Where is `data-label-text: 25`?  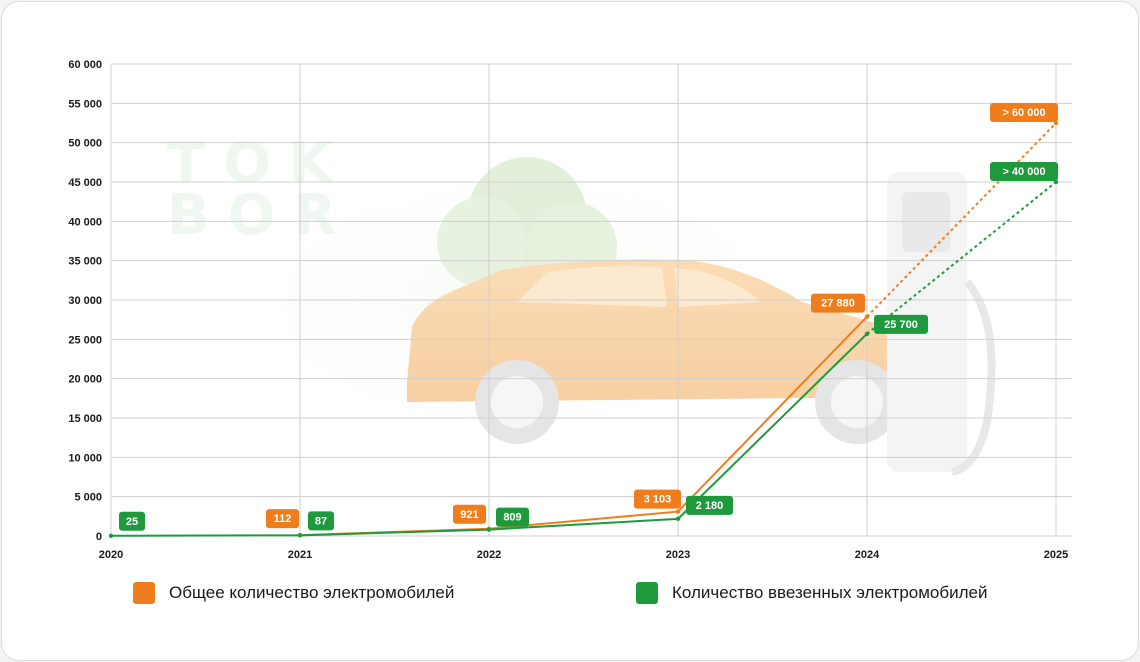
data-label-text: 25 is located at coordinates (132, 522).